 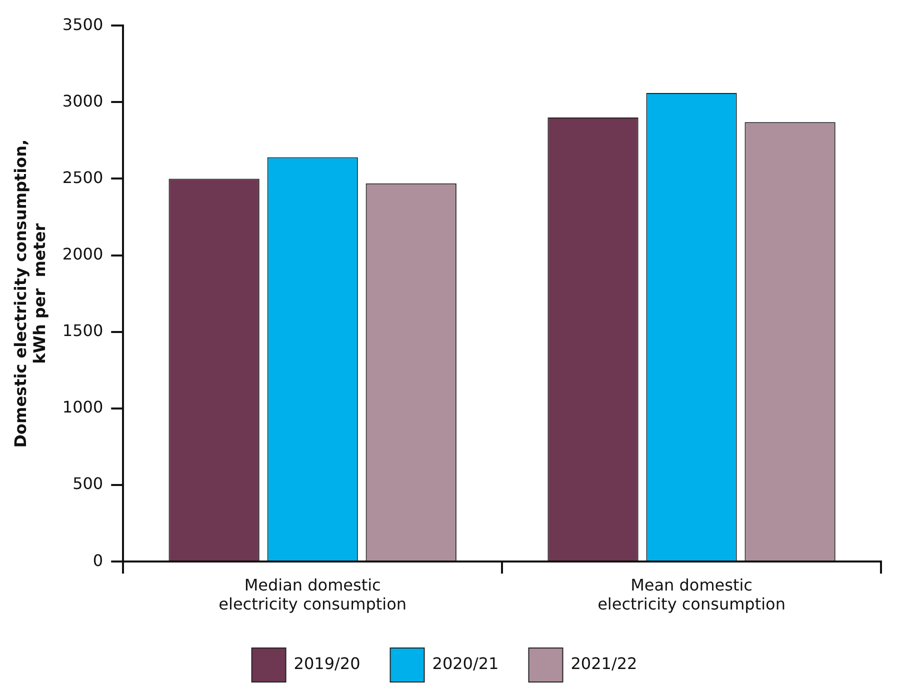 What do you see at coordinates (83, 254) in the screenshot?
I see `y-tick-label: 2000` at bounding box center [83, 254].